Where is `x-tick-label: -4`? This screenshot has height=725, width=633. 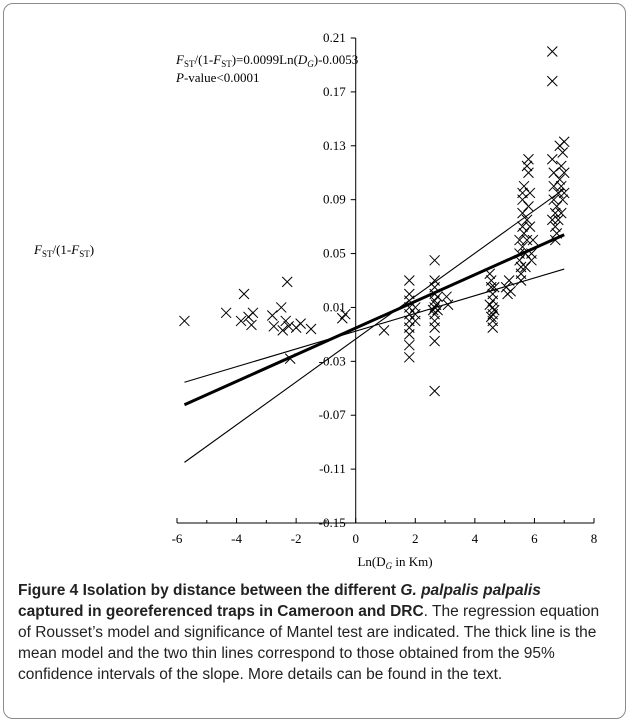 x-tick-label: -4 is located at coordinates (236, 538).